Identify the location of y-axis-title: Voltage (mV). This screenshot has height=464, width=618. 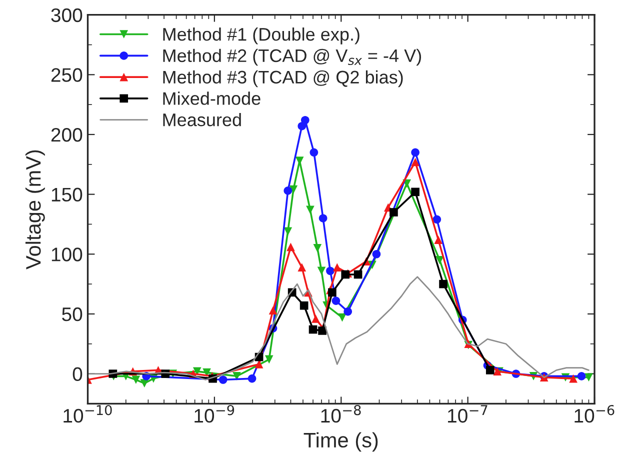
(35, 210).